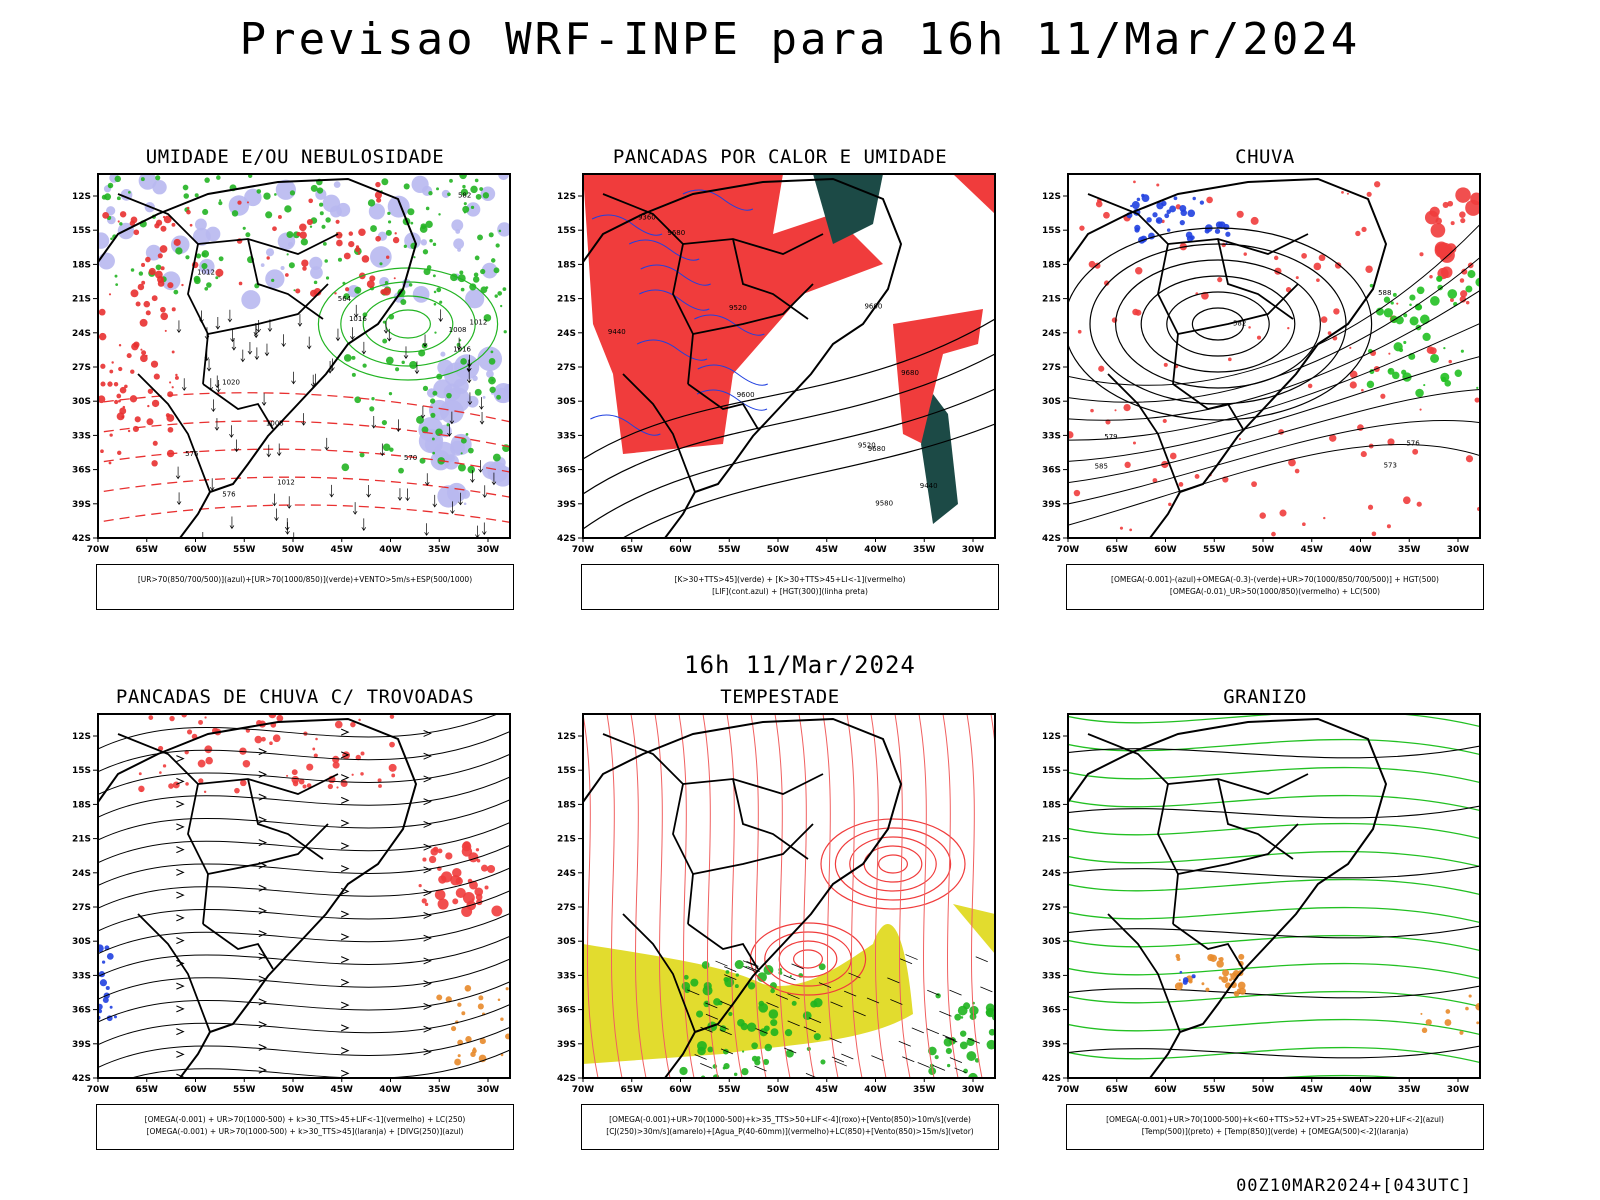 The height and width of the screenshot is (1200, 1600). Describe the element at coordinates (410, 458) in the screenshot. I see `contour-label: 570` at that location.